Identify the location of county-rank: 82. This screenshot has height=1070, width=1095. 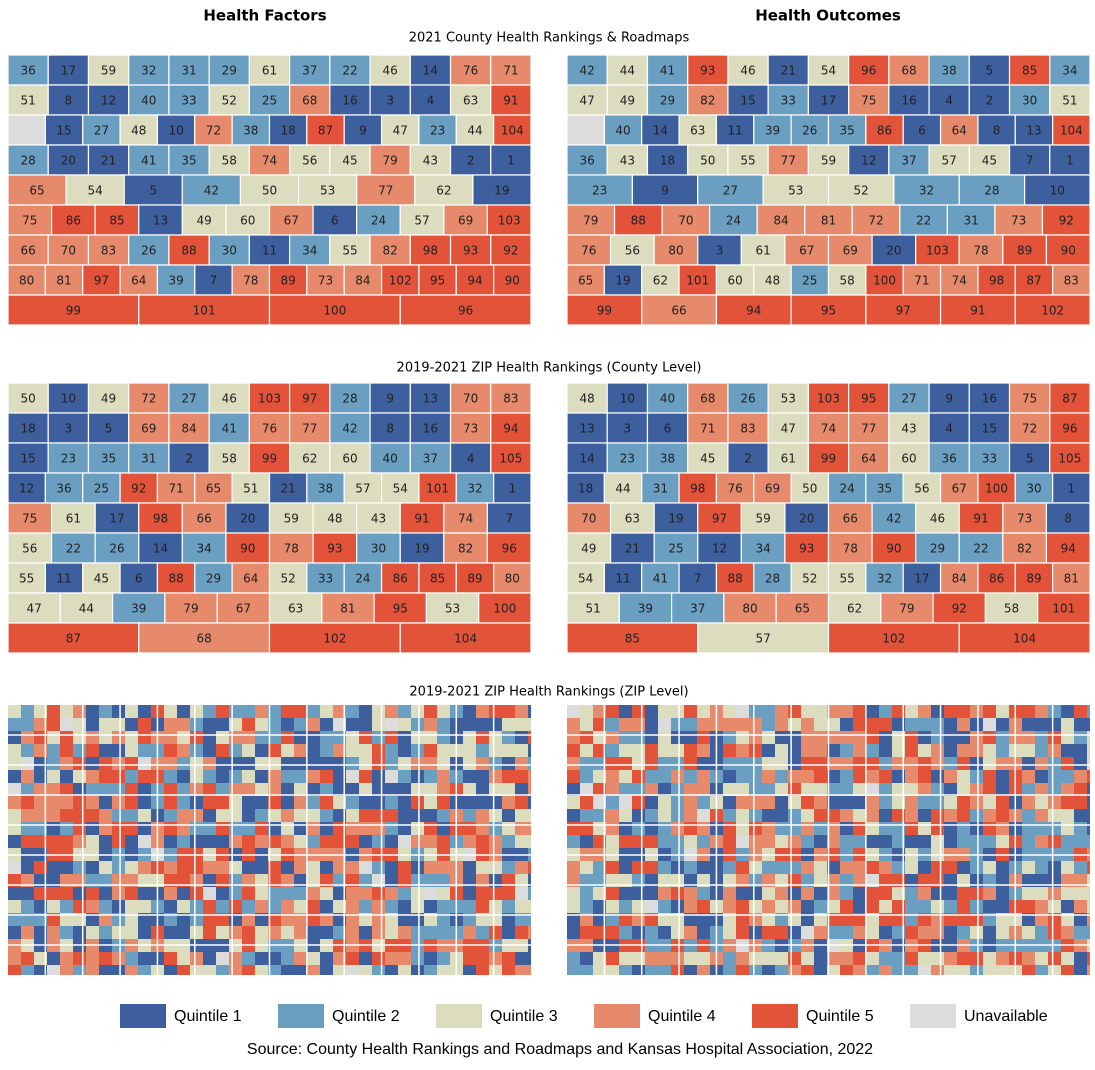
(1024, 549).